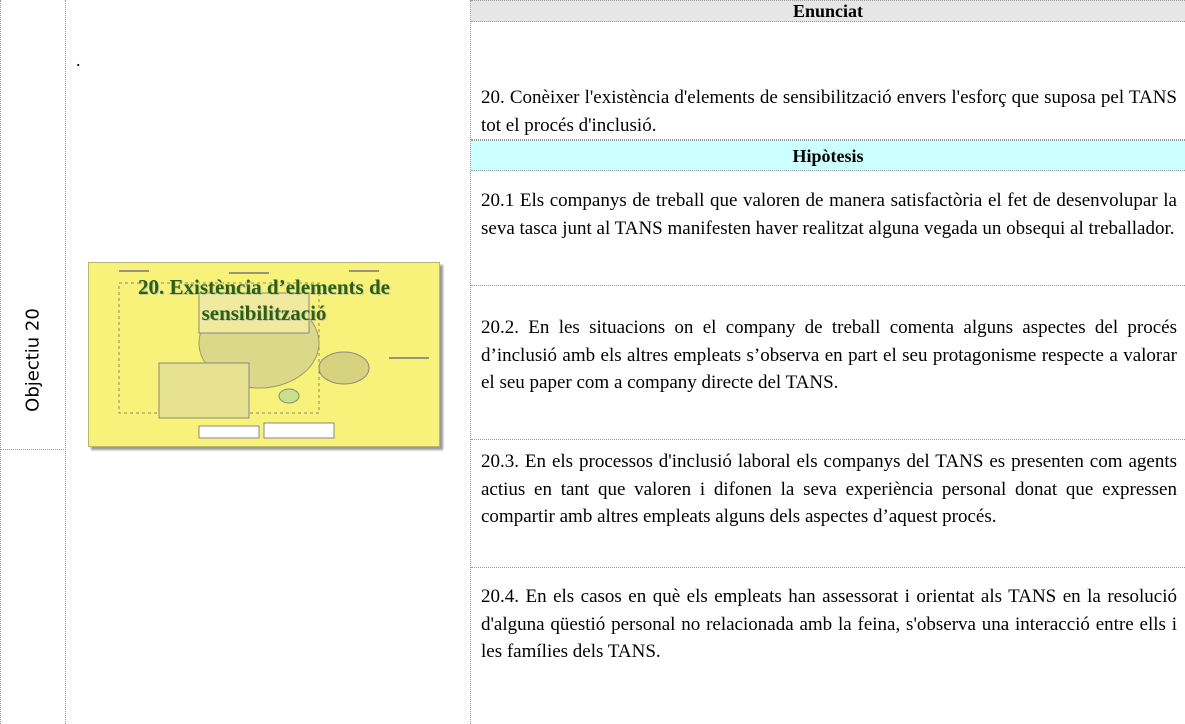  What do you see at coordinates (828, 11) in the screenshot?
I see `statement-header: Enunciat` at bounding box center [828, 11].